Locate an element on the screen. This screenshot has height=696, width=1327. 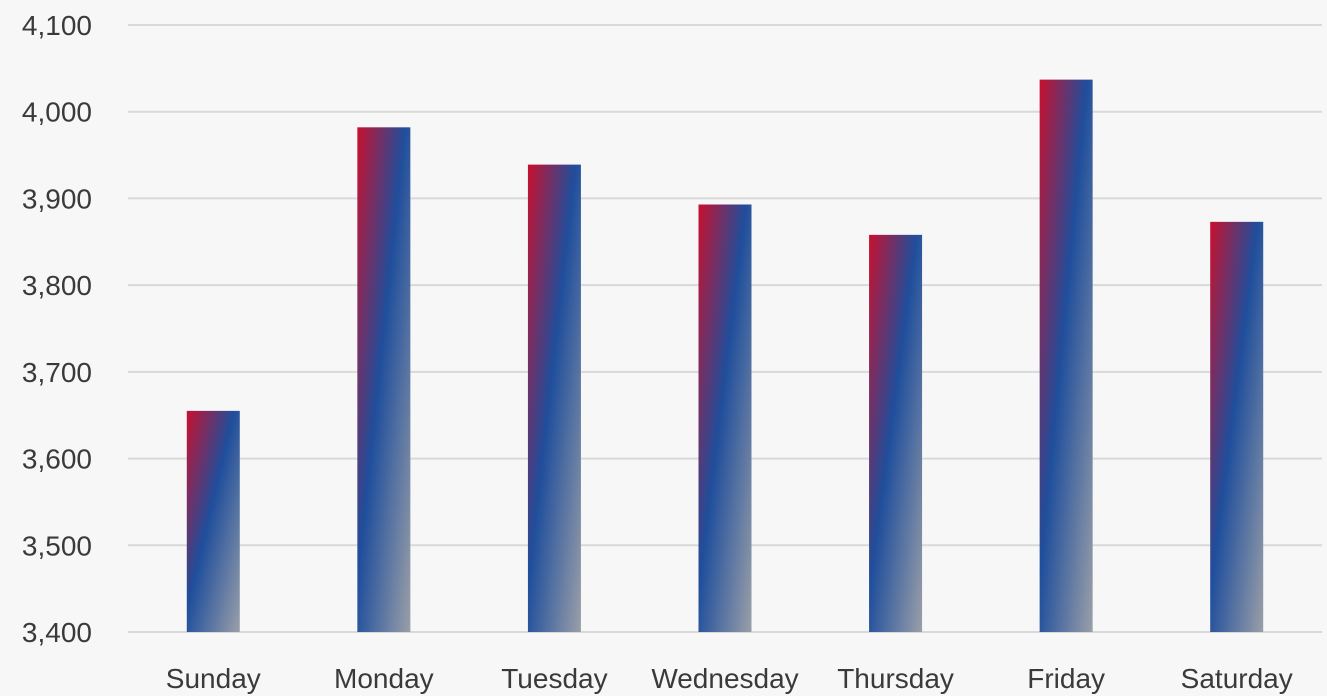
y-tick-label: 3,800 is located at coordinates (57, 285).